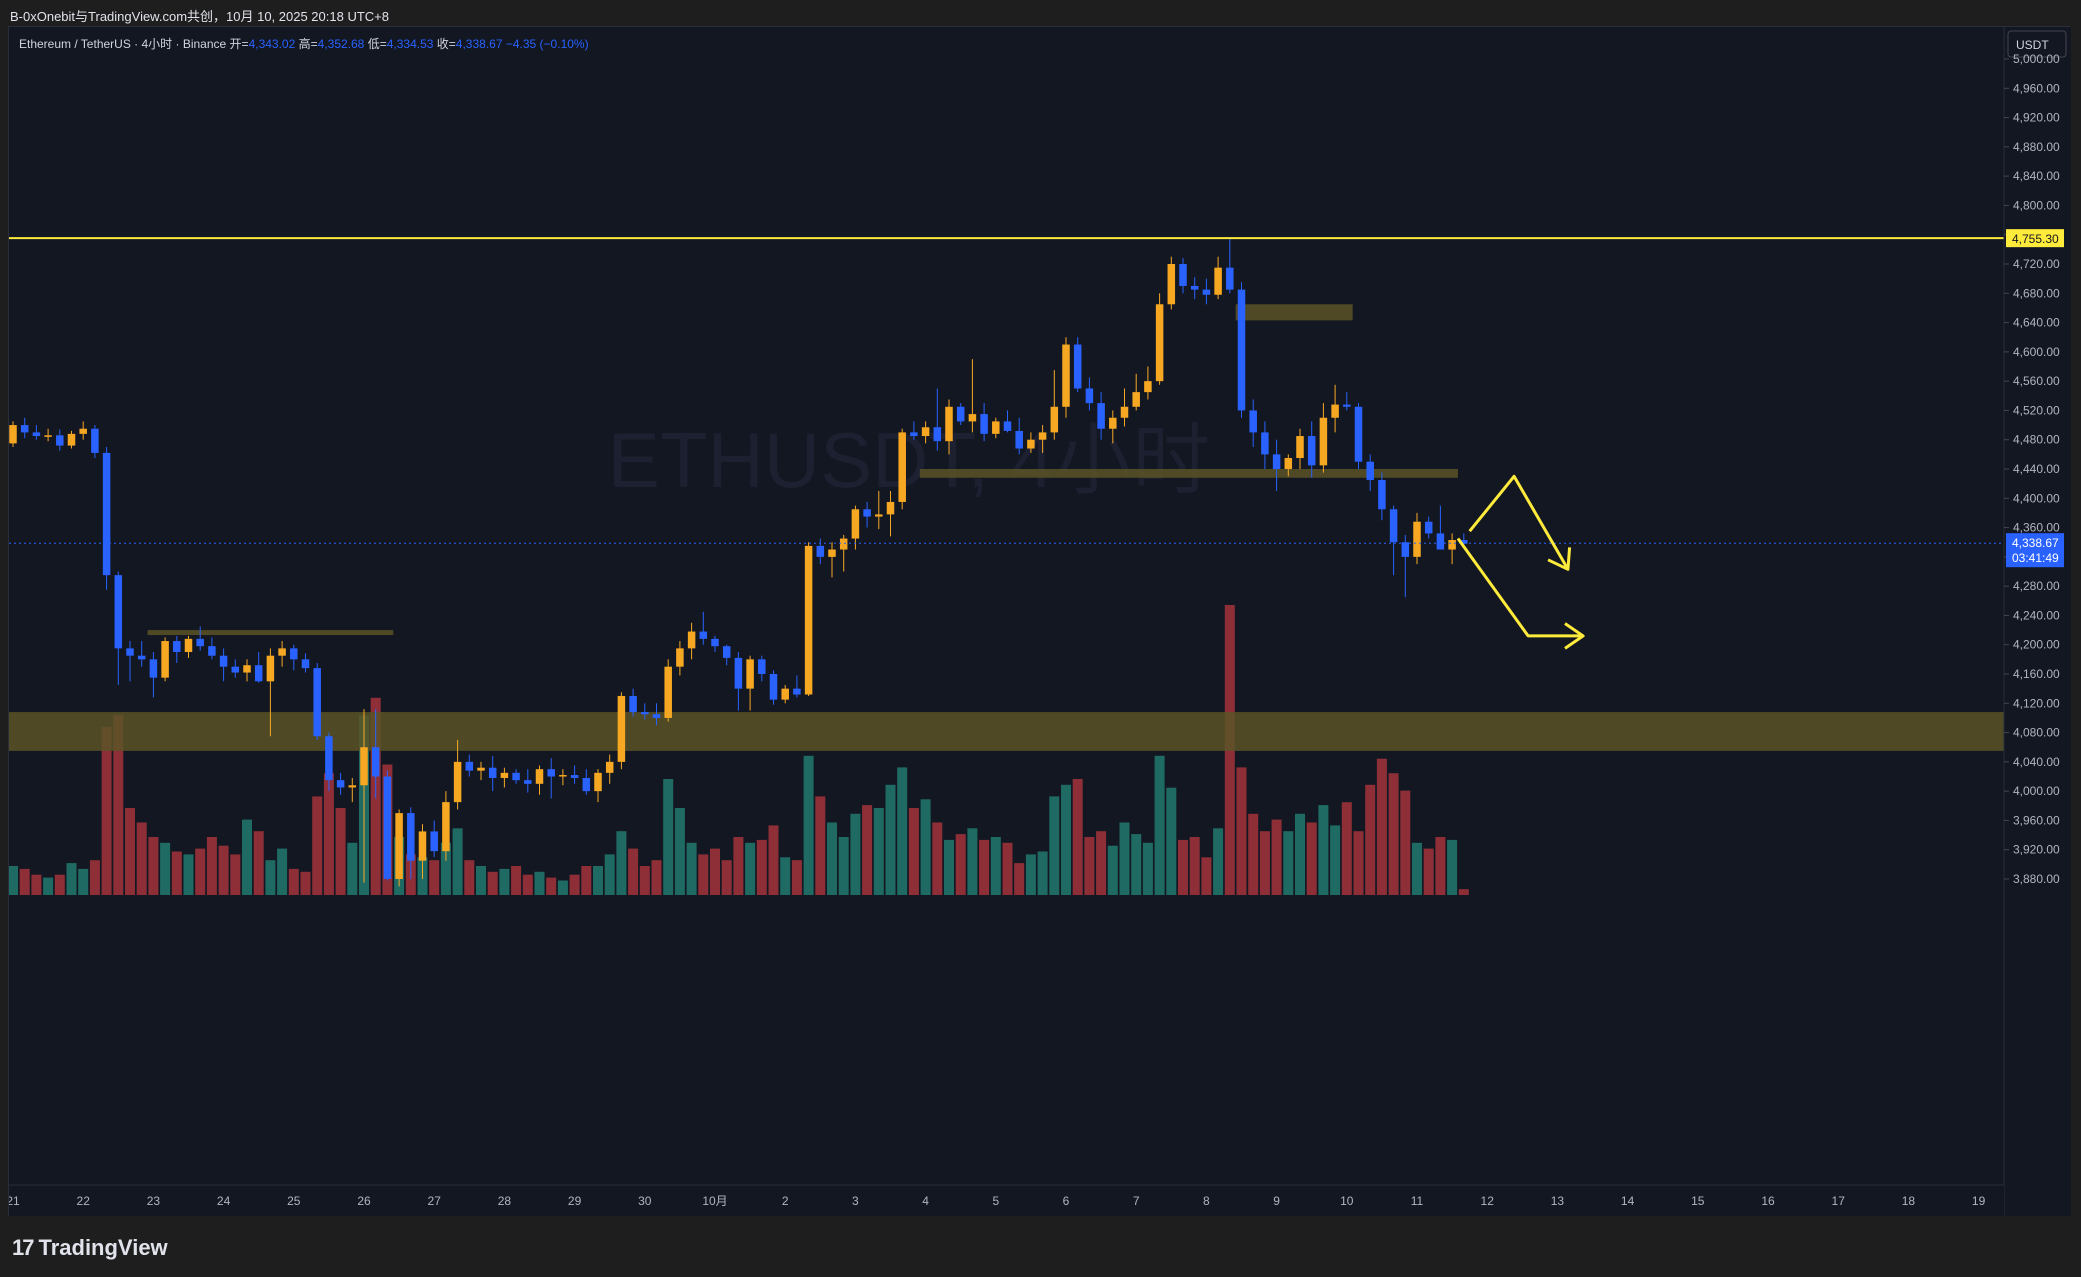 This screenshot has width=2081, height=1277. I want to click on resistance-price-label: 4,755.30, so click(2035, 239).